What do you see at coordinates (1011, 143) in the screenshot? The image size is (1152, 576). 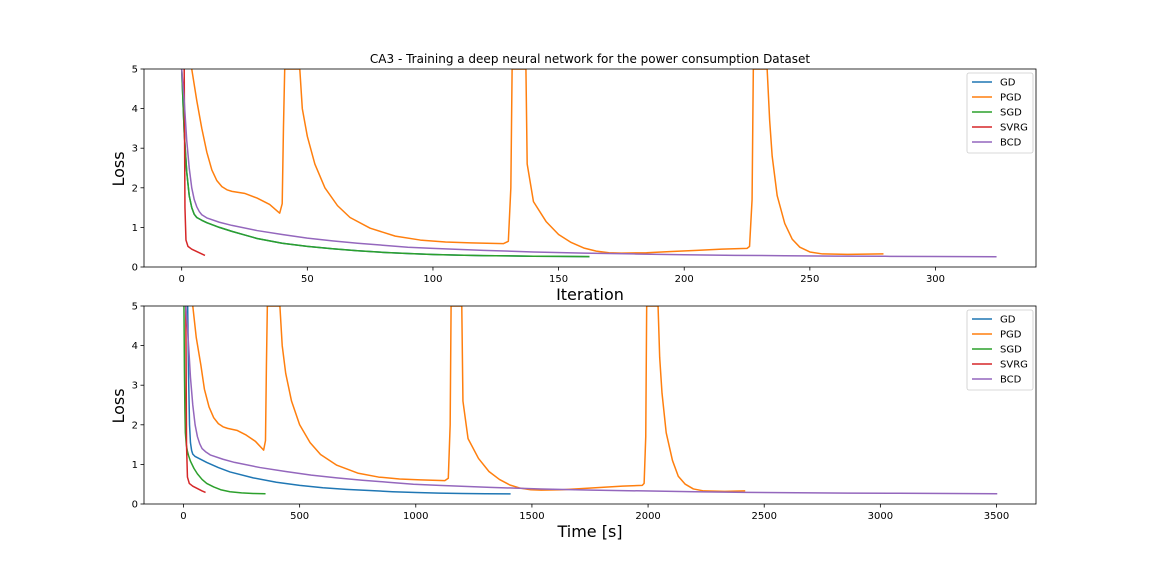 I see `chart-0-legend-label-bcd: BCD` at bounding box center [1011, 143].